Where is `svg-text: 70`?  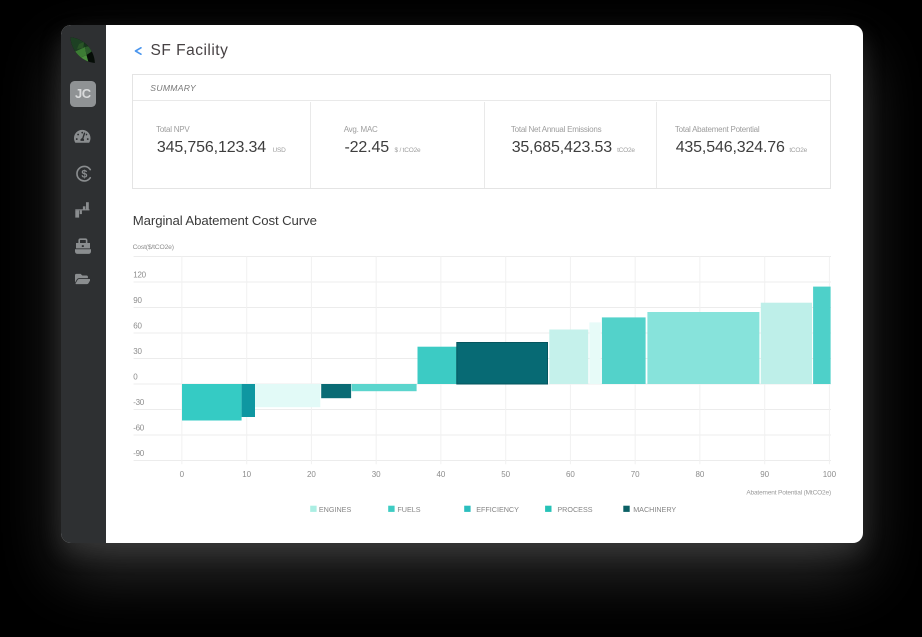
svg-text: 70 is located at coordinates (635, 473).